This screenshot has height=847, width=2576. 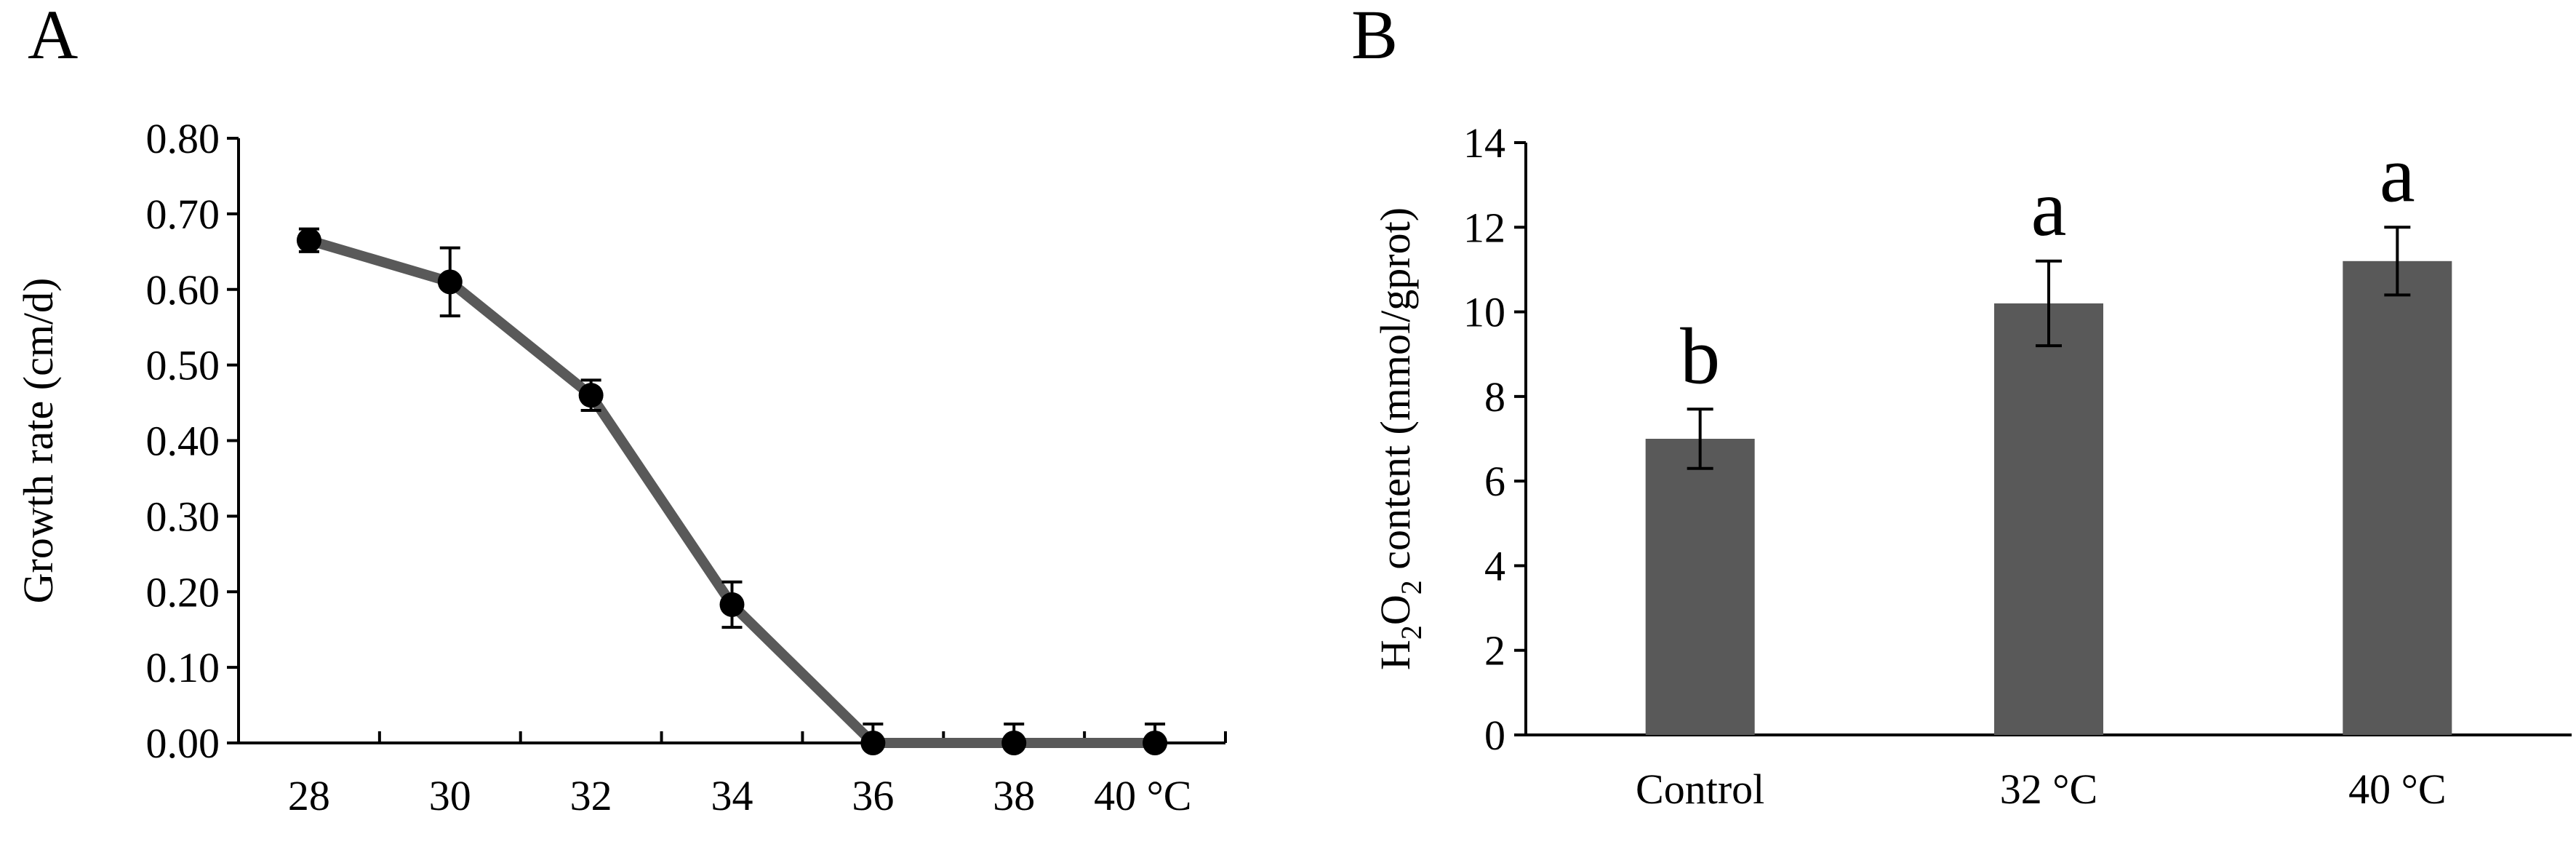 What do you see at coordinates (2048, 789) in the screenshot?
I see `panel-b-x-tick-label: 32 °C` at bounding box center [2048, 789].